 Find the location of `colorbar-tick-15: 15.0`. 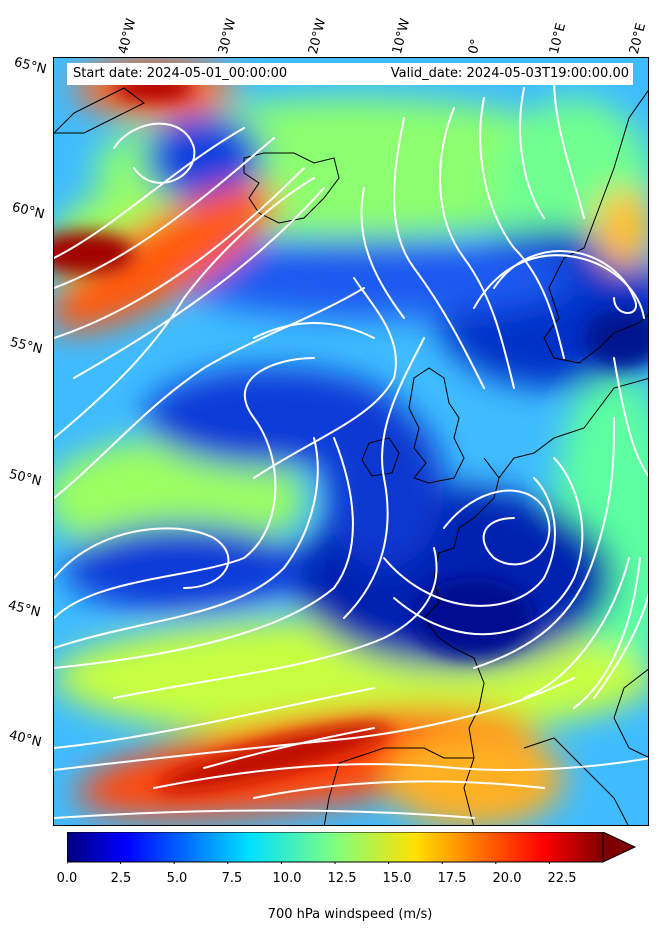

colorbar-tick-15: 15.0 is located at coordinates (397, 878).